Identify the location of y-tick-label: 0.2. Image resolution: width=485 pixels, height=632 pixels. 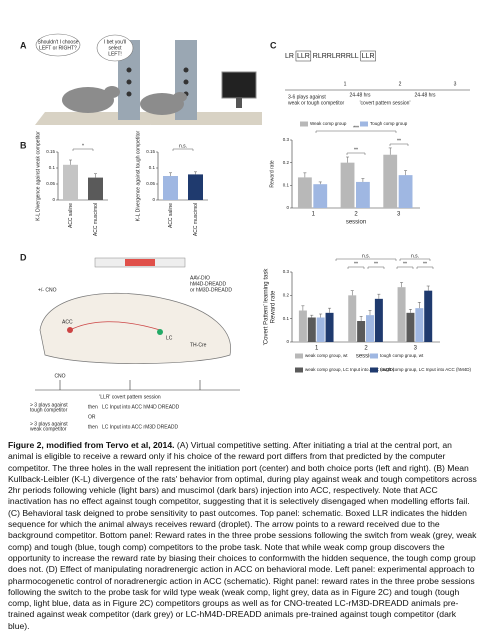
(286, 295).